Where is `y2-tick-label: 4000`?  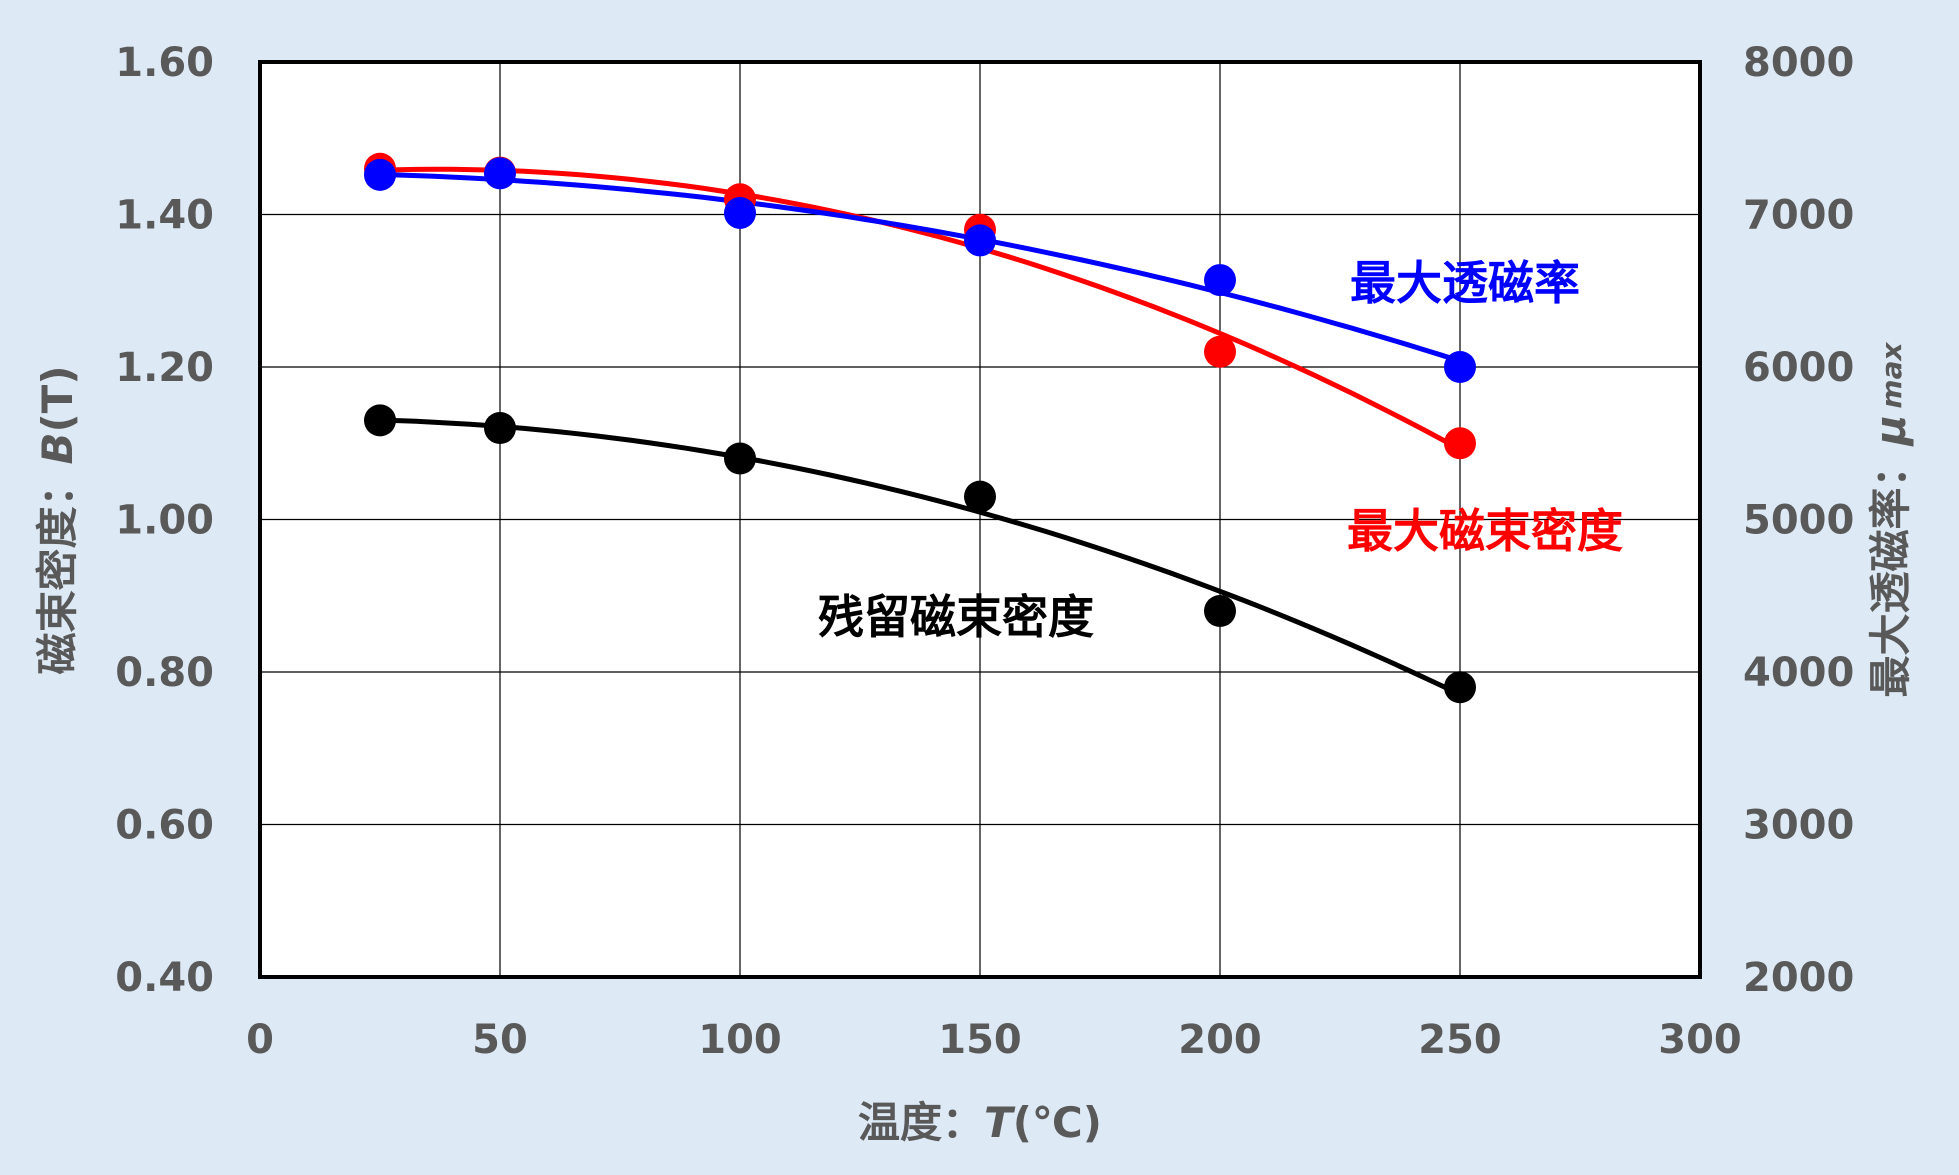 y2-tick-label: 4000 is located at coordinates (1798, 673).